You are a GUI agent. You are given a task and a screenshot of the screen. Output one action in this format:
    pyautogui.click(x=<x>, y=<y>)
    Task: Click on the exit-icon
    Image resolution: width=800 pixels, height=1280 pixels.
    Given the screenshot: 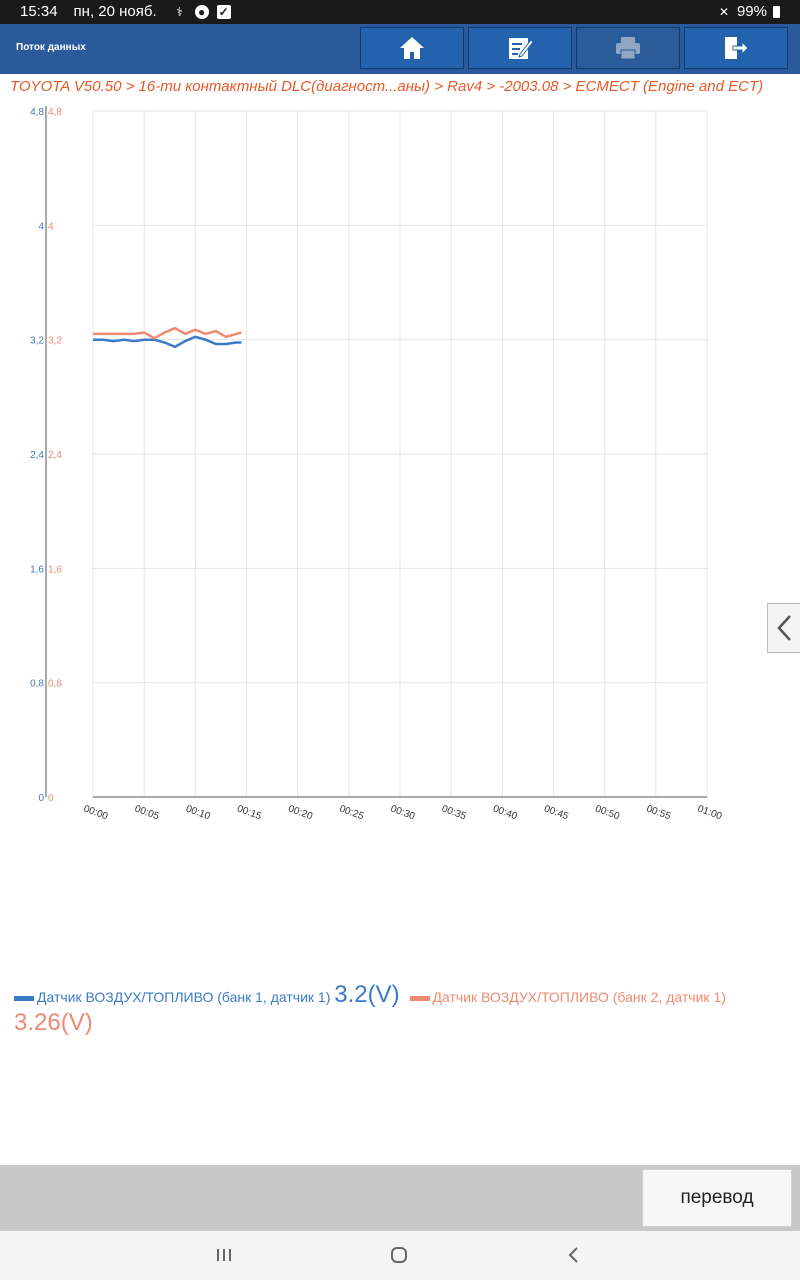 What is the action you would take?
    pyautogui.click(x=737, y=48)
    